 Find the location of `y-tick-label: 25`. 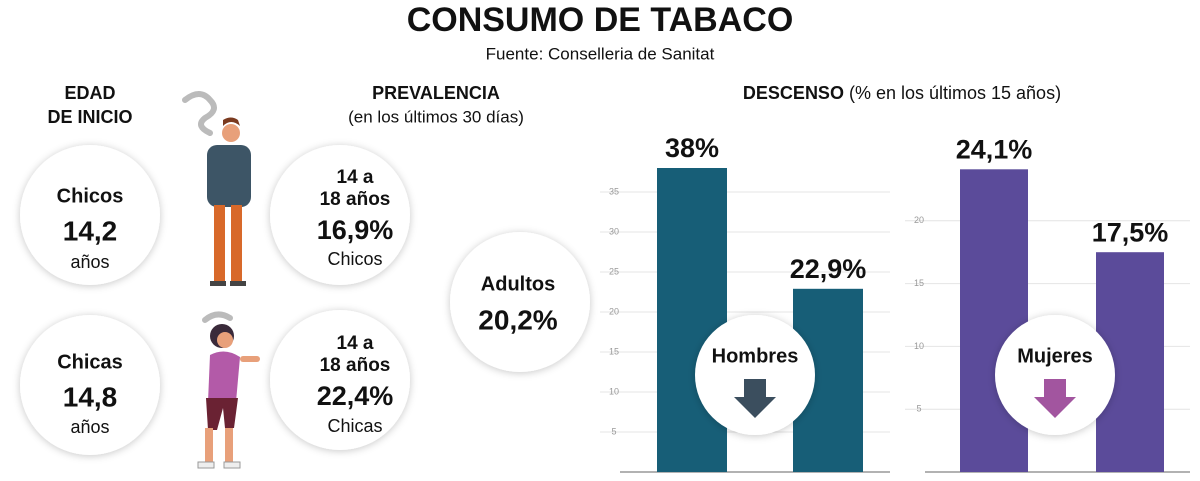

y-tick-label: 25 is located at coordinates (614, 271).